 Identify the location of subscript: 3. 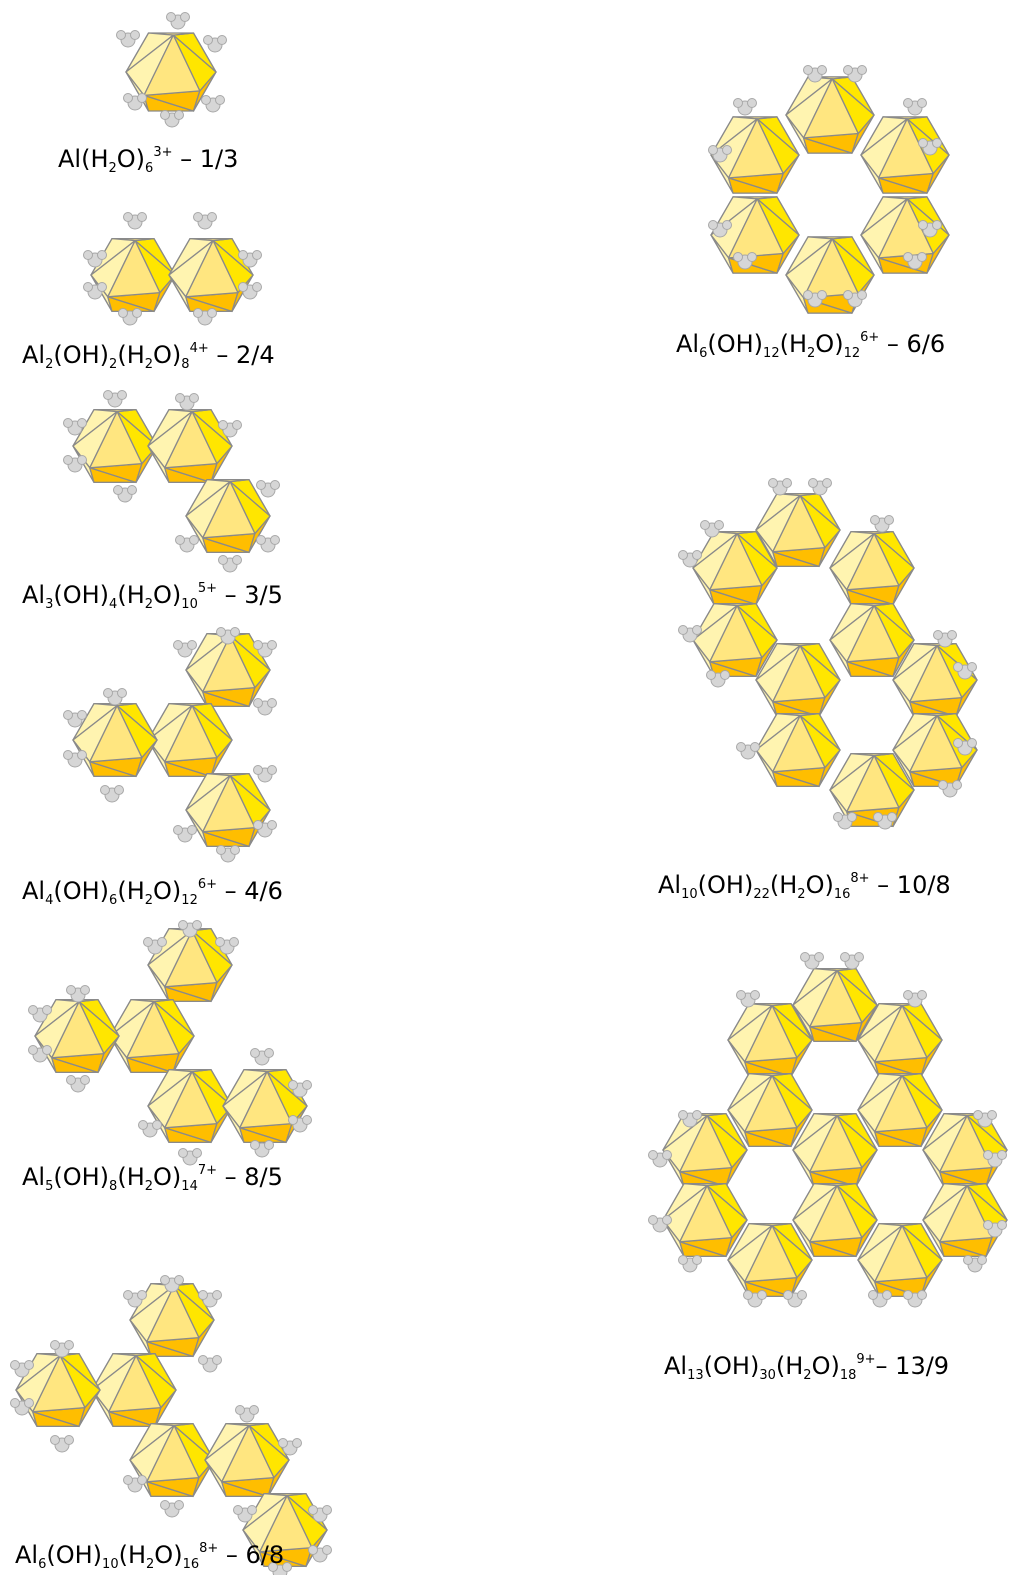
(49, 604).